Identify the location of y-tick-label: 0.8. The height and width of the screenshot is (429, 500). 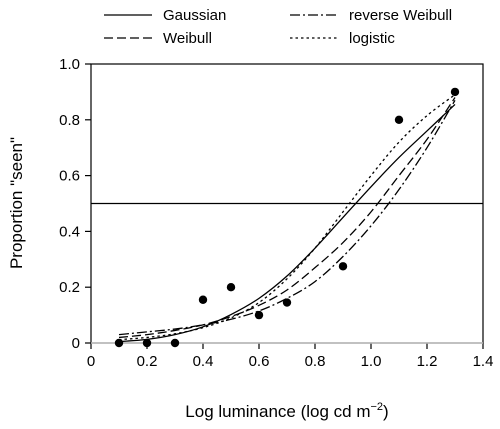
(69, 120).